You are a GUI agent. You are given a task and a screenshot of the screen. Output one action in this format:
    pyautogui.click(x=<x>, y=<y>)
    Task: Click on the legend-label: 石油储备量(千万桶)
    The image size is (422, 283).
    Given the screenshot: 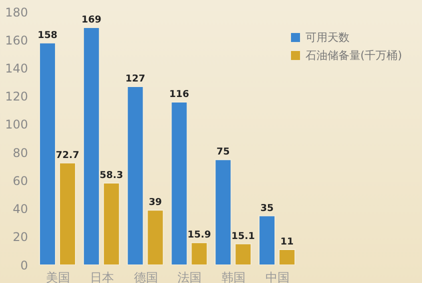 What is the action you would take?
    pyautogui.click(x=353, y=55)
    